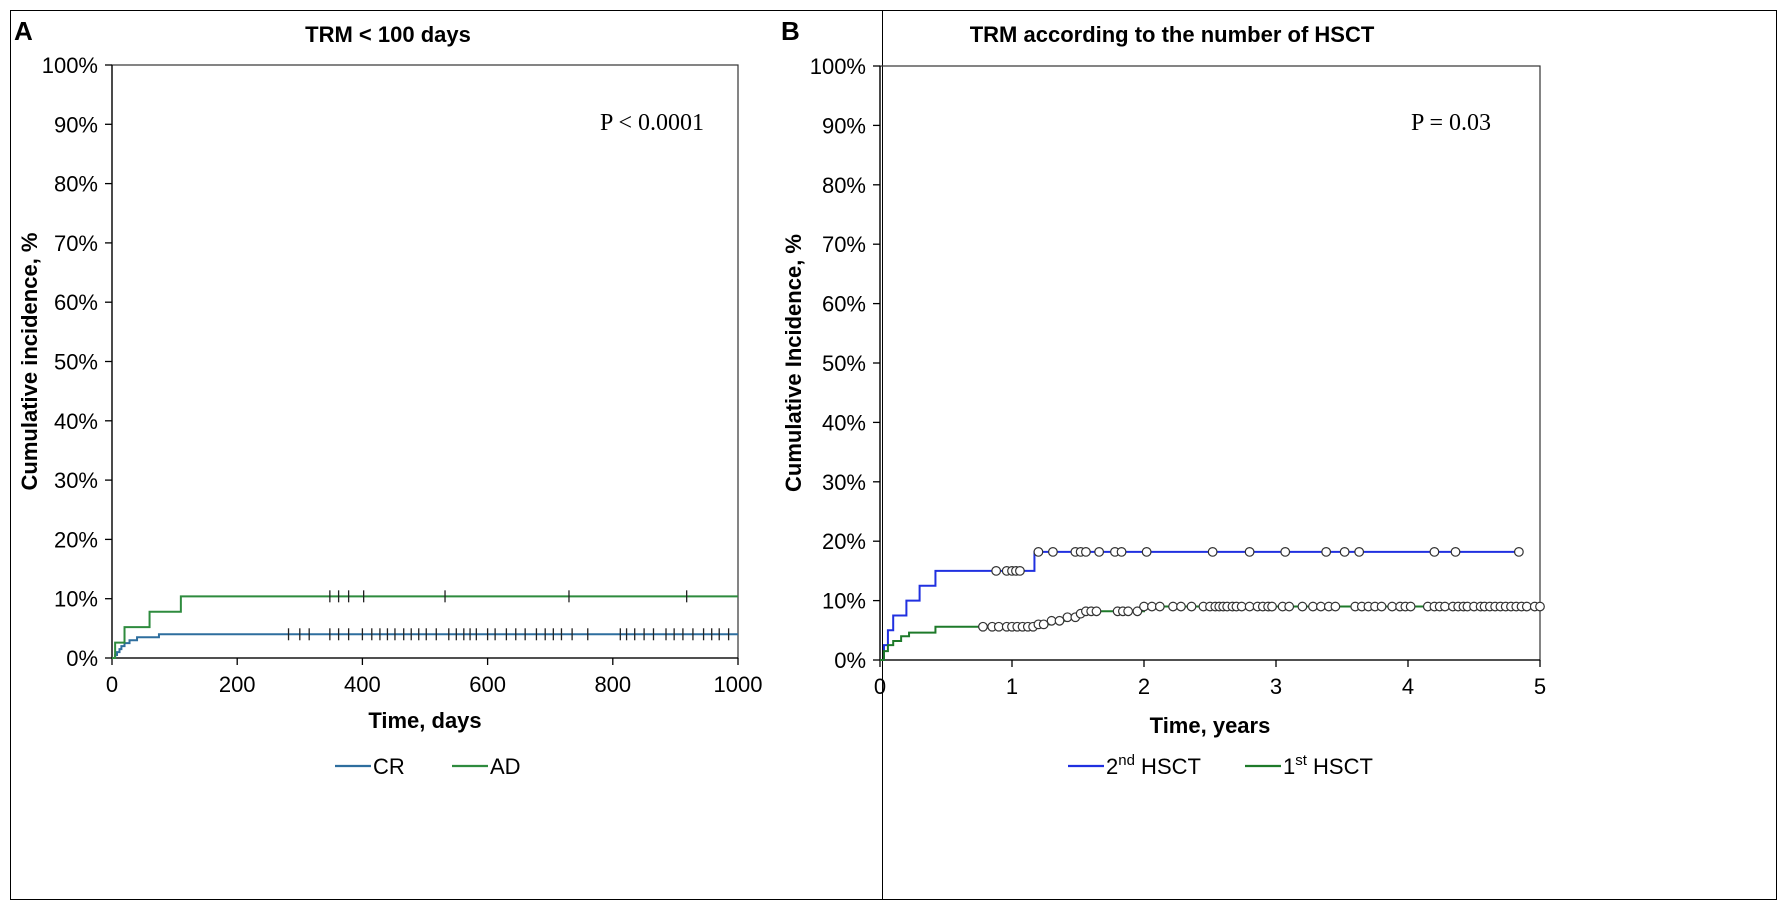 The width and height of the screenshot is (1787, 912). I want to click on x-tick-label: 1000, so click(738, 684).